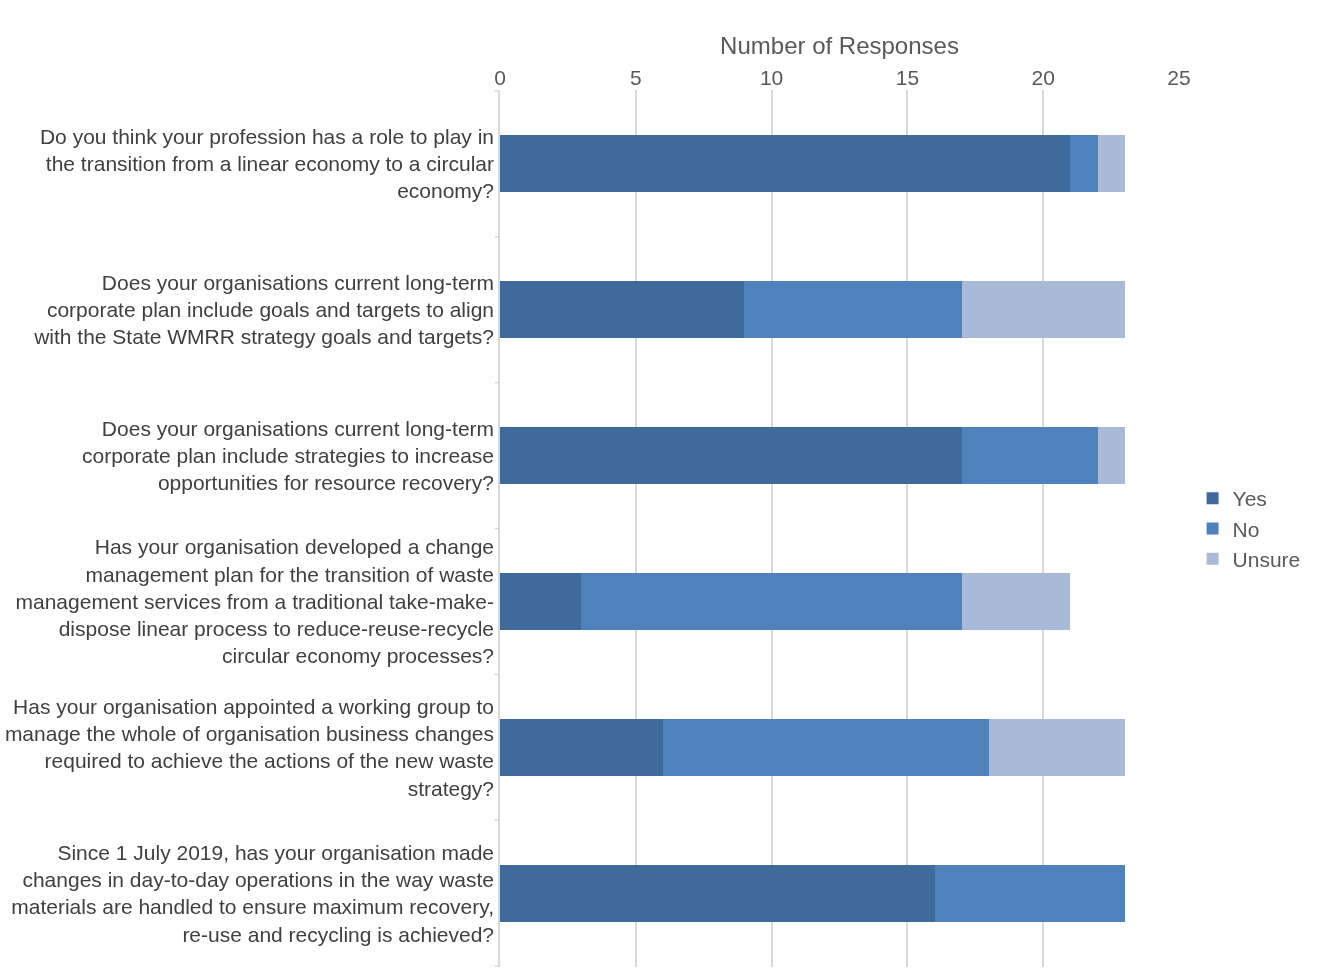 The width and height of the screenshot is (1329, 972). What do you see at coordinates (1043, 77) in the screenshot?
I see `x-tick-label: 20` at bounding box center [1043, 77].